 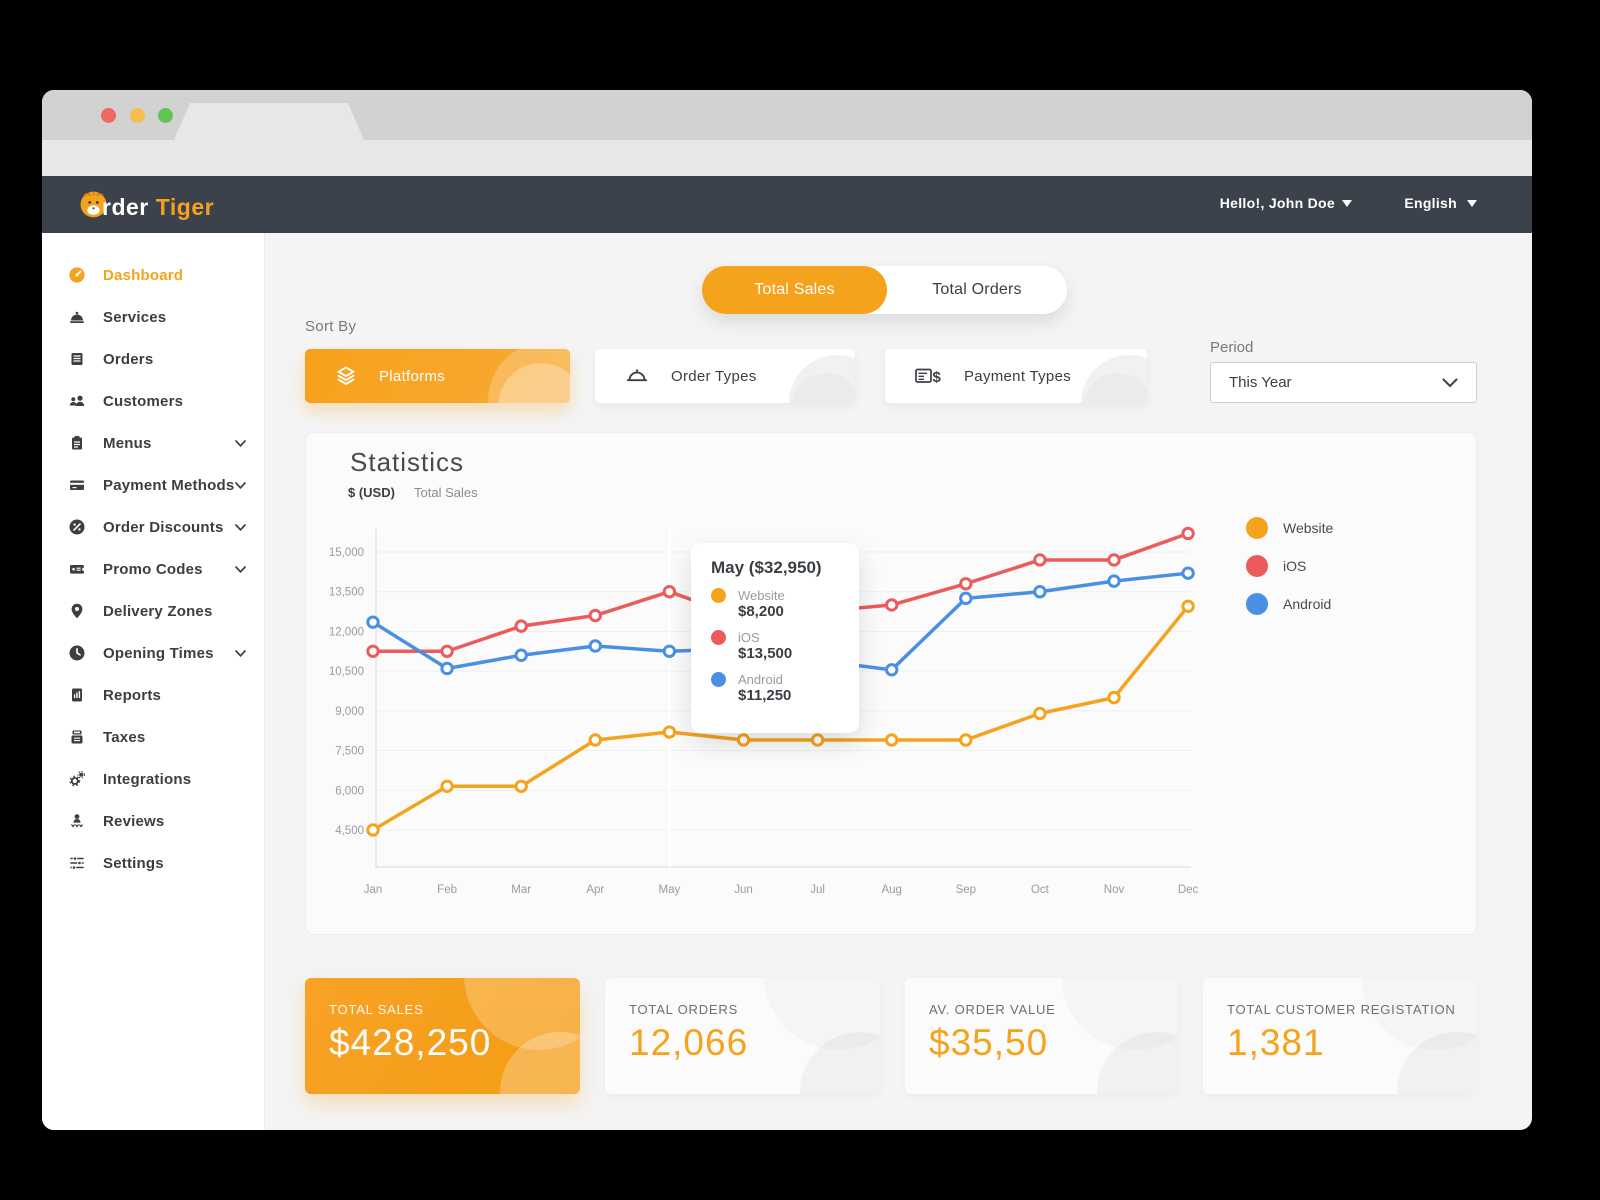 I want to click on language-menu: English, so click(x=1440, y=203).